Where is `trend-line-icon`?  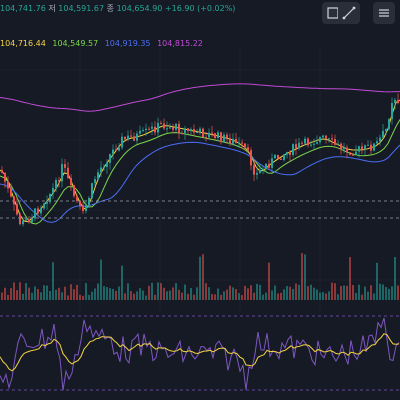
trend-line-icon is located at coordinates (349, 13).